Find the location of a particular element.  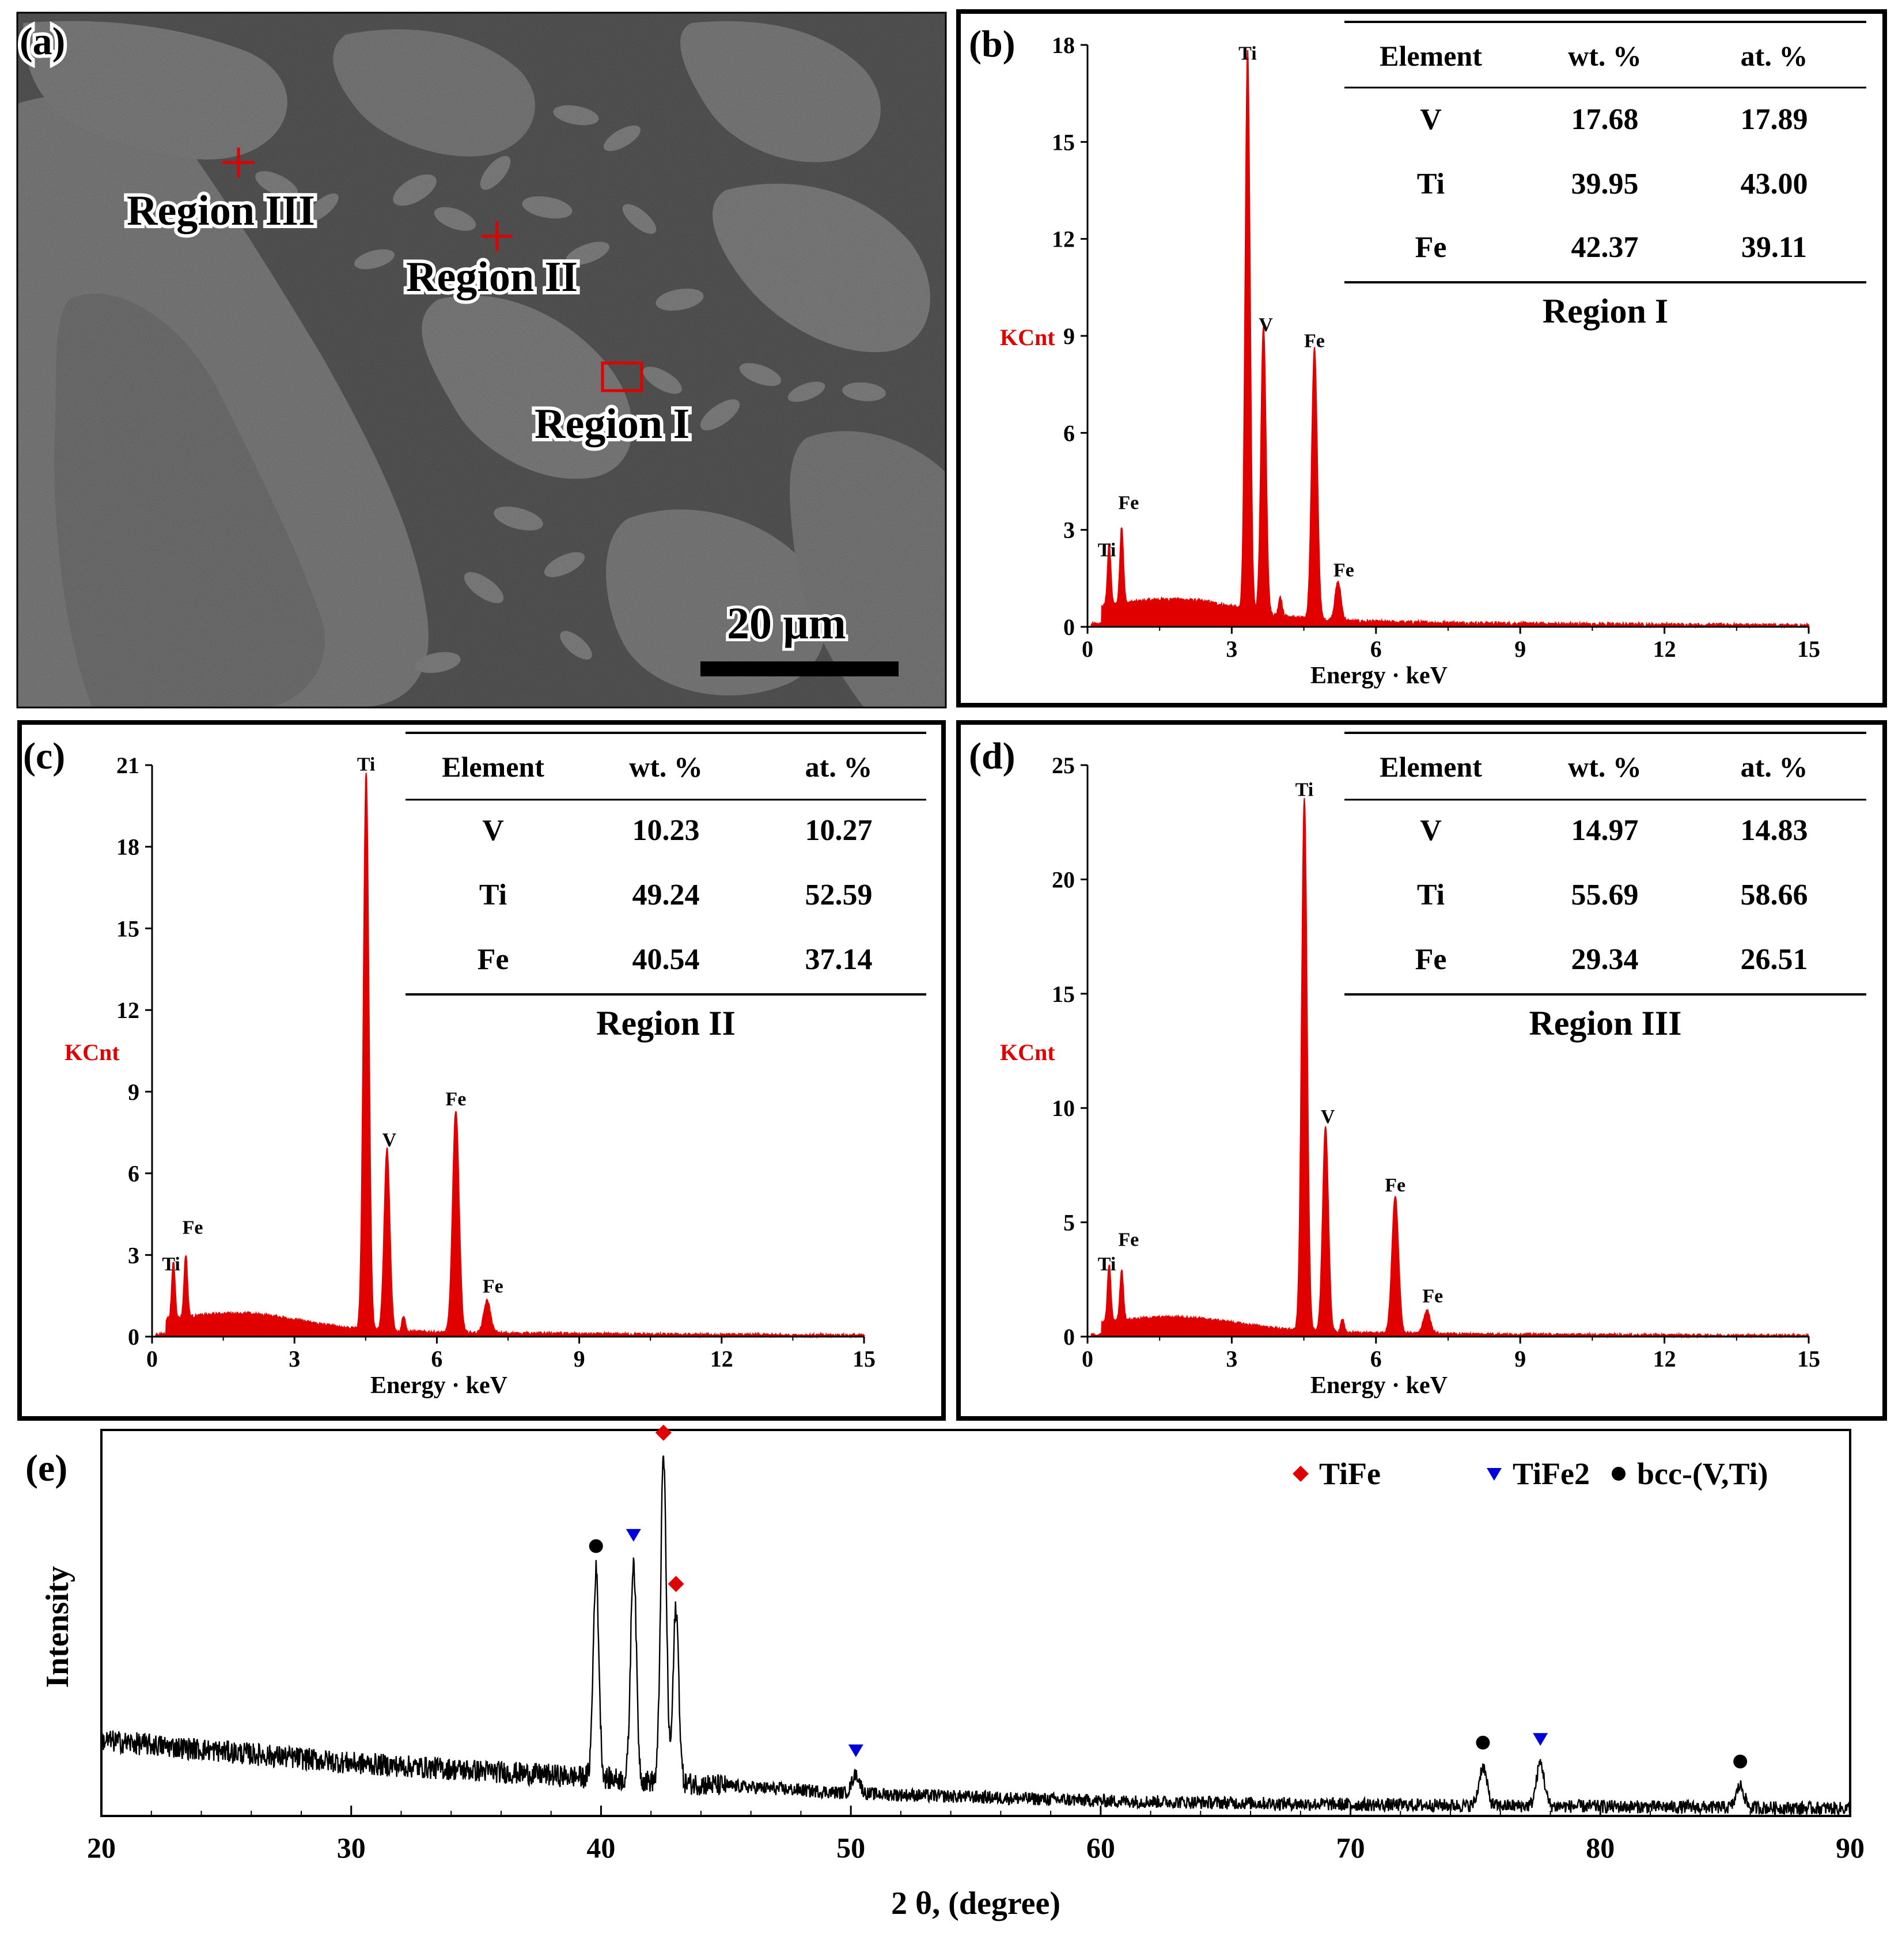

table-cell: 17.68 is located at coordinates (1605, 120).